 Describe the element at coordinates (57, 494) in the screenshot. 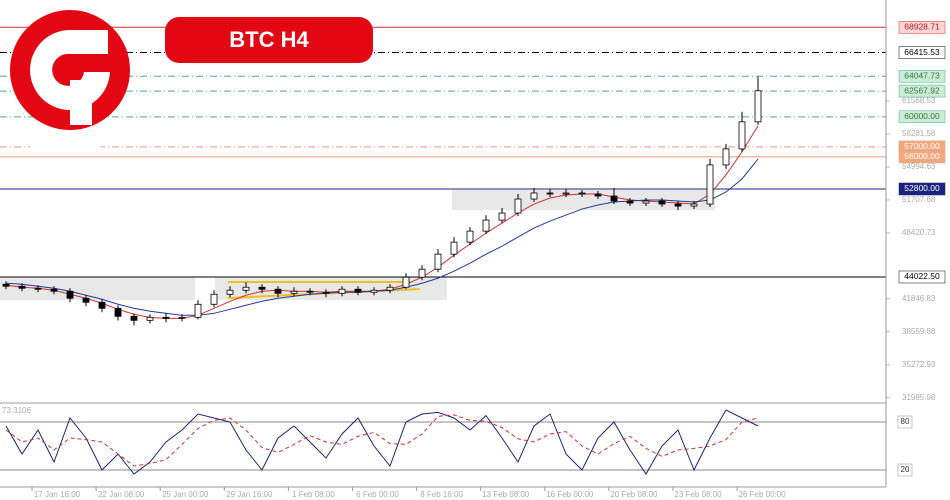

I see `x-tick-label: 17 Jan 16:00` at that location.